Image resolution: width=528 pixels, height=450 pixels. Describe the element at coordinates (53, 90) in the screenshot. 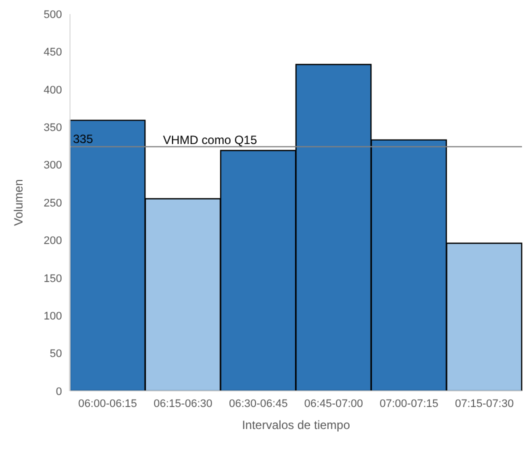

I see `y-tick-label: 400` at that location.